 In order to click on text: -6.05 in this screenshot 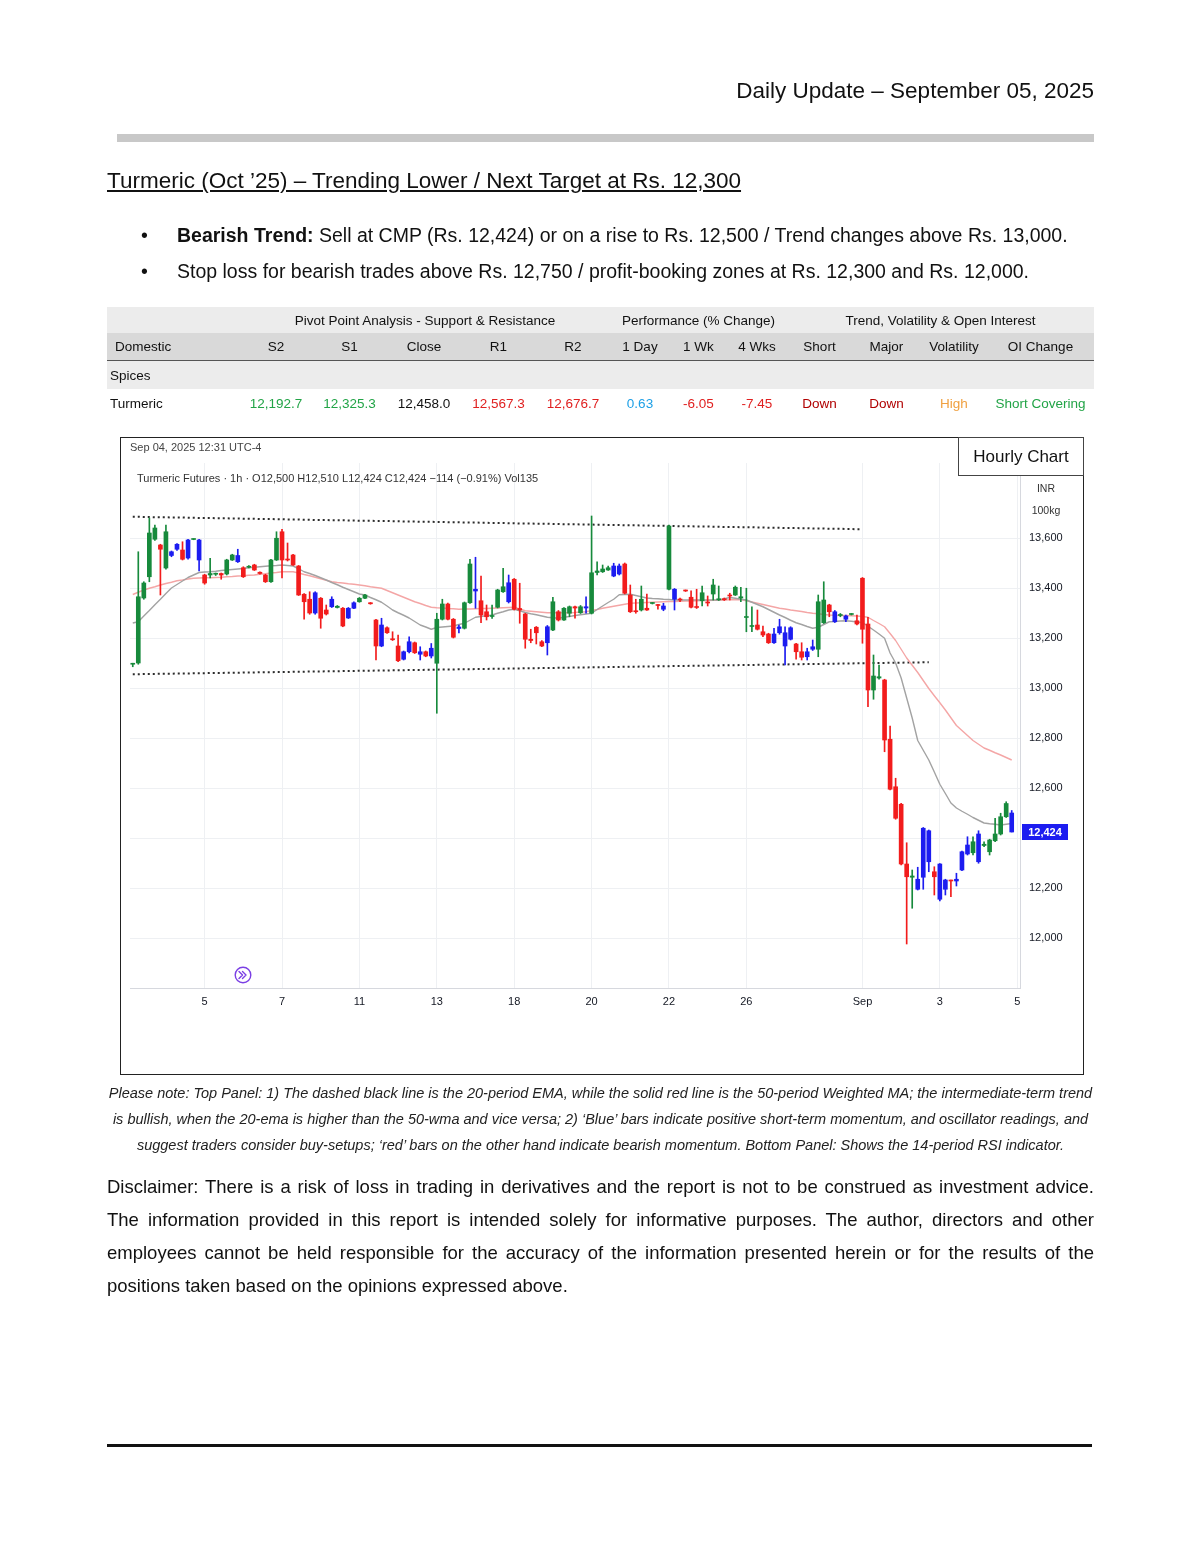, I will do `click(698, 403)`.